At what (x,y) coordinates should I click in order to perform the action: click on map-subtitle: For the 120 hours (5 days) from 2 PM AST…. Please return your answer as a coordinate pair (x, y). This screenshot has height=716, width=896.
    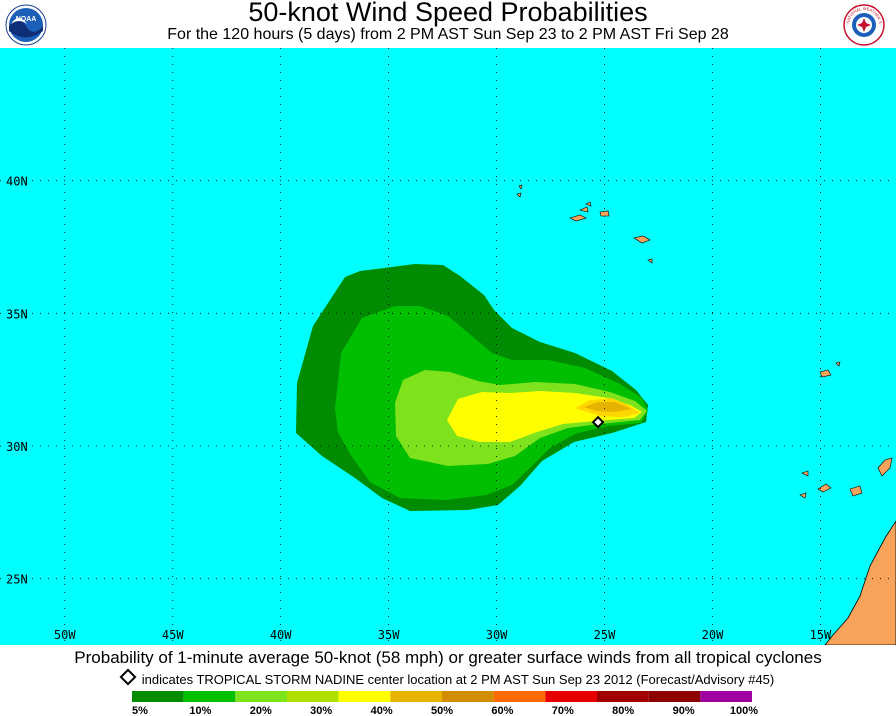
    Looking at the image, I should click on (448, 34).